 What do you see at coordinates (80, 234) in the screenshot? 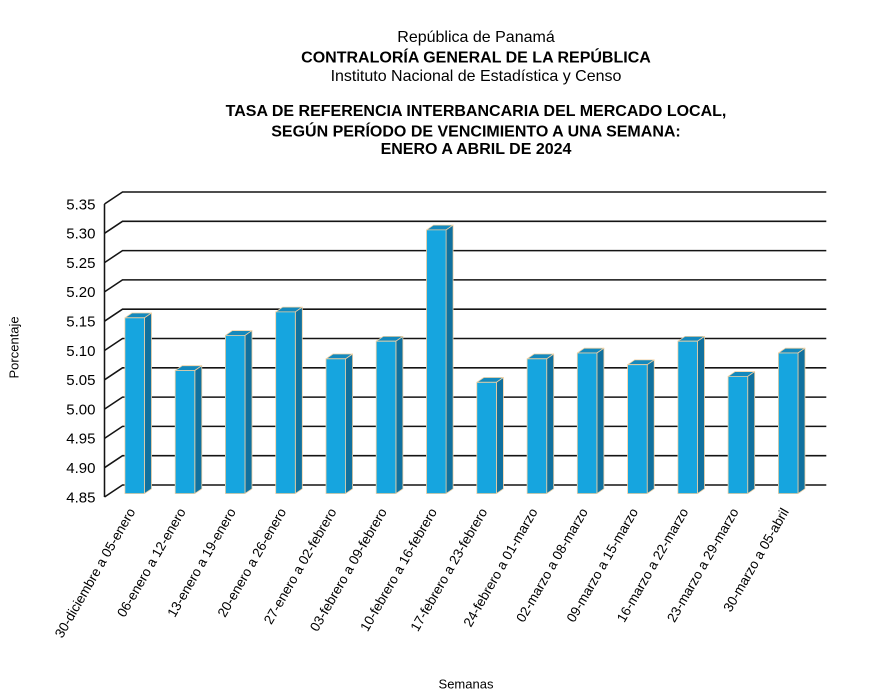
I see `svg-text: 5.30` at bounding box center [80, 234].